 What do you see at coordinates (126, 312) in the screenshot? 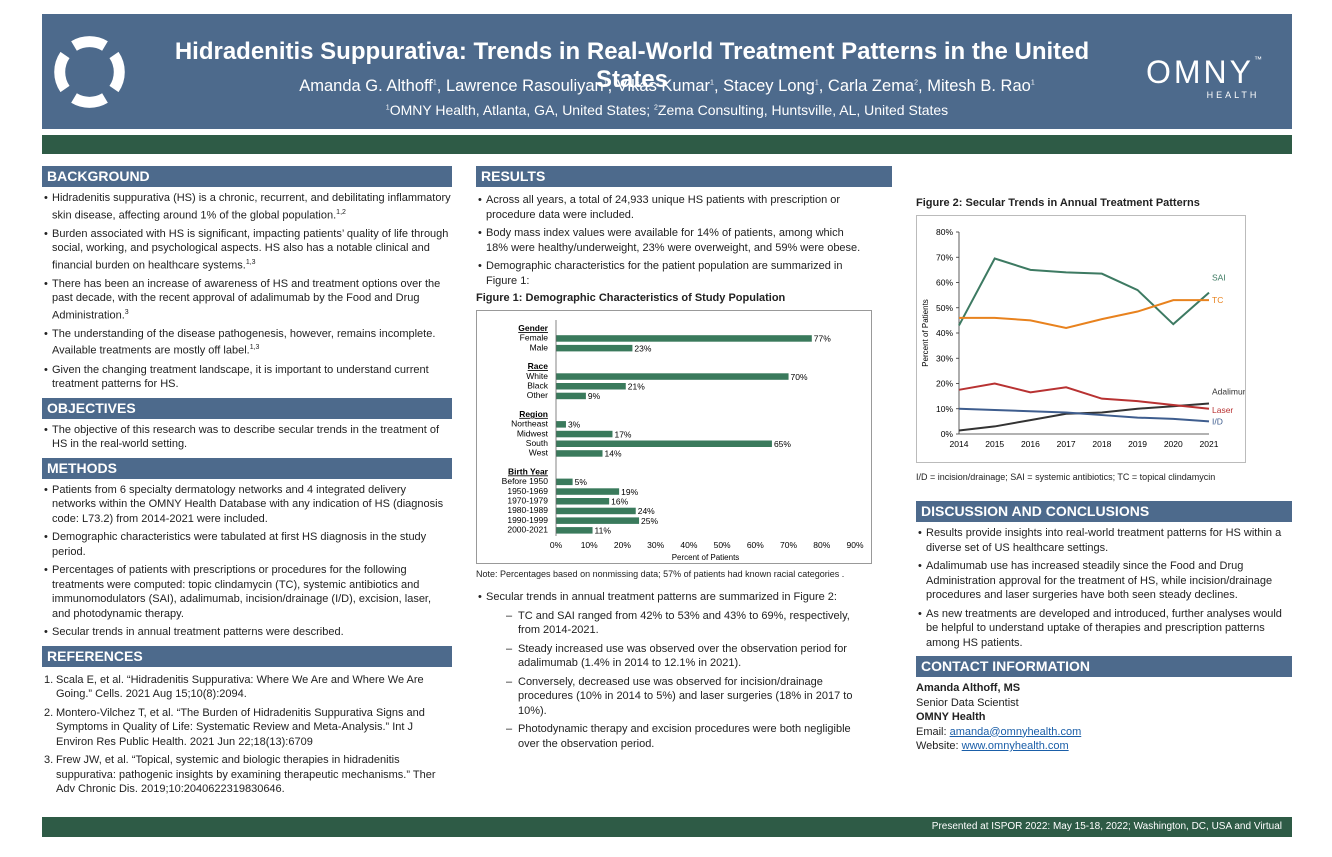
I see `citation-mark: 3` at bounding box center [126, 312].